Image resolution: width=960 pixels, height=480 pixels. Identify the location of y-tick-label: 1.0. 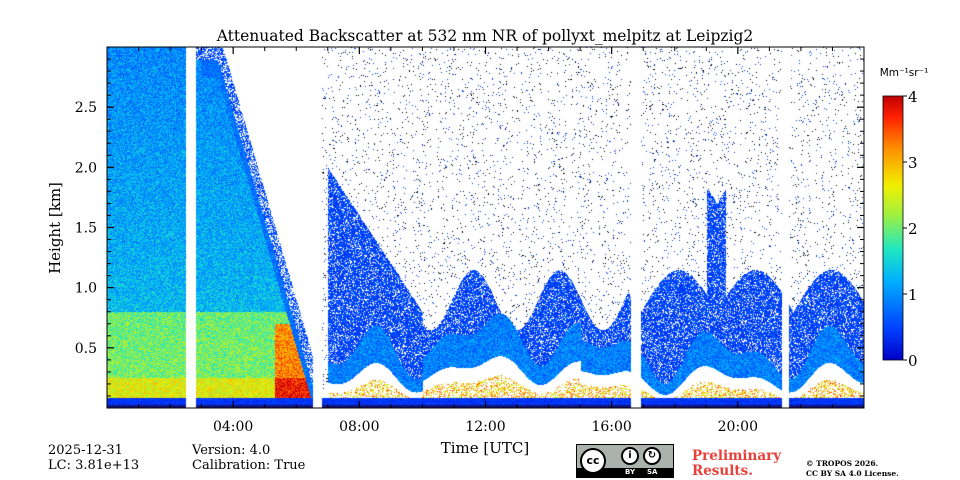
(86, 289).